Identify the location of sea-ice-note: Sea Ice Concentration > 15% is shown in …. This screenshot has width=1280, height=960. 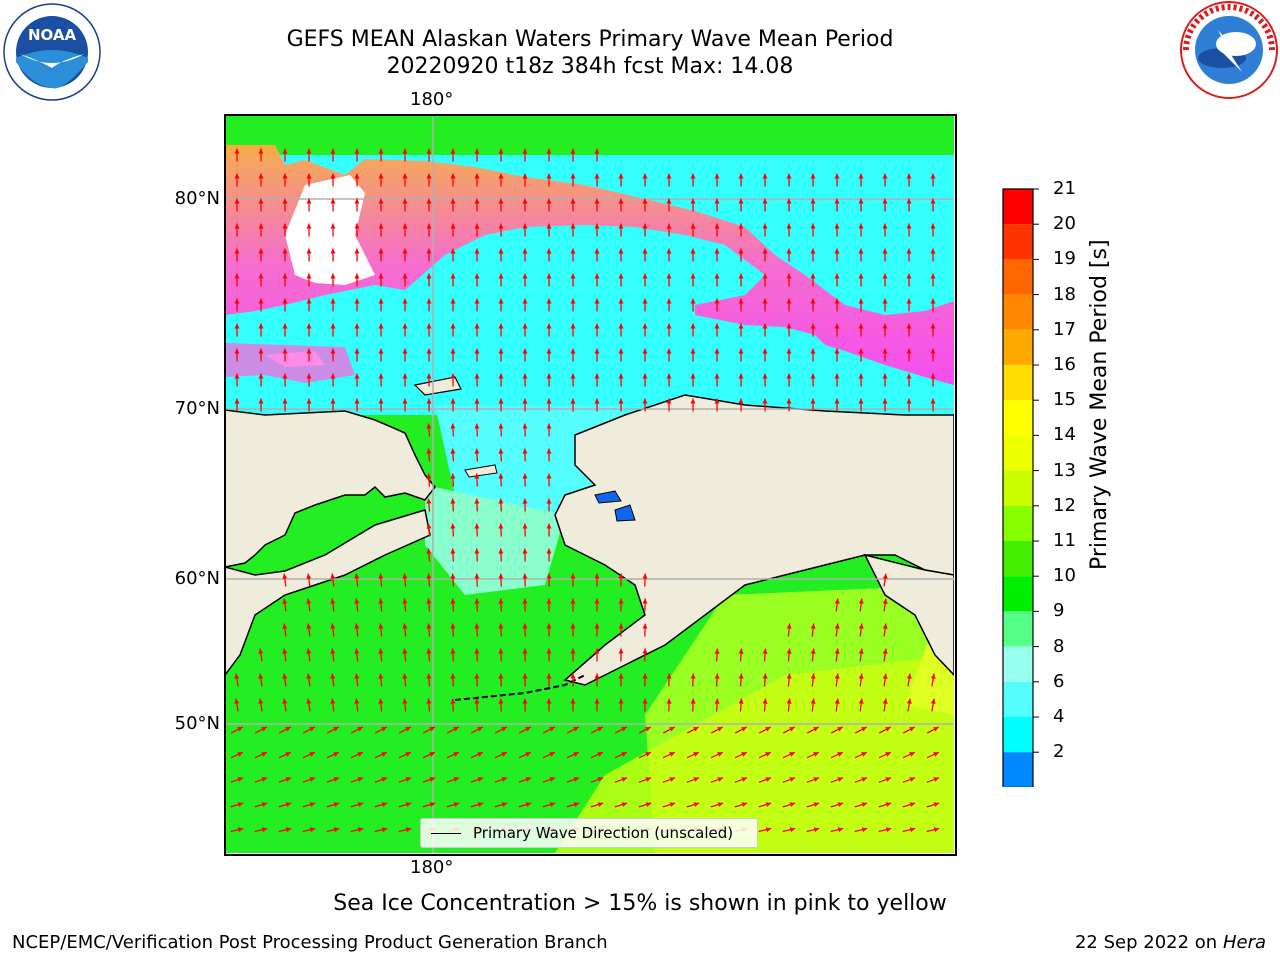
(640, 903).